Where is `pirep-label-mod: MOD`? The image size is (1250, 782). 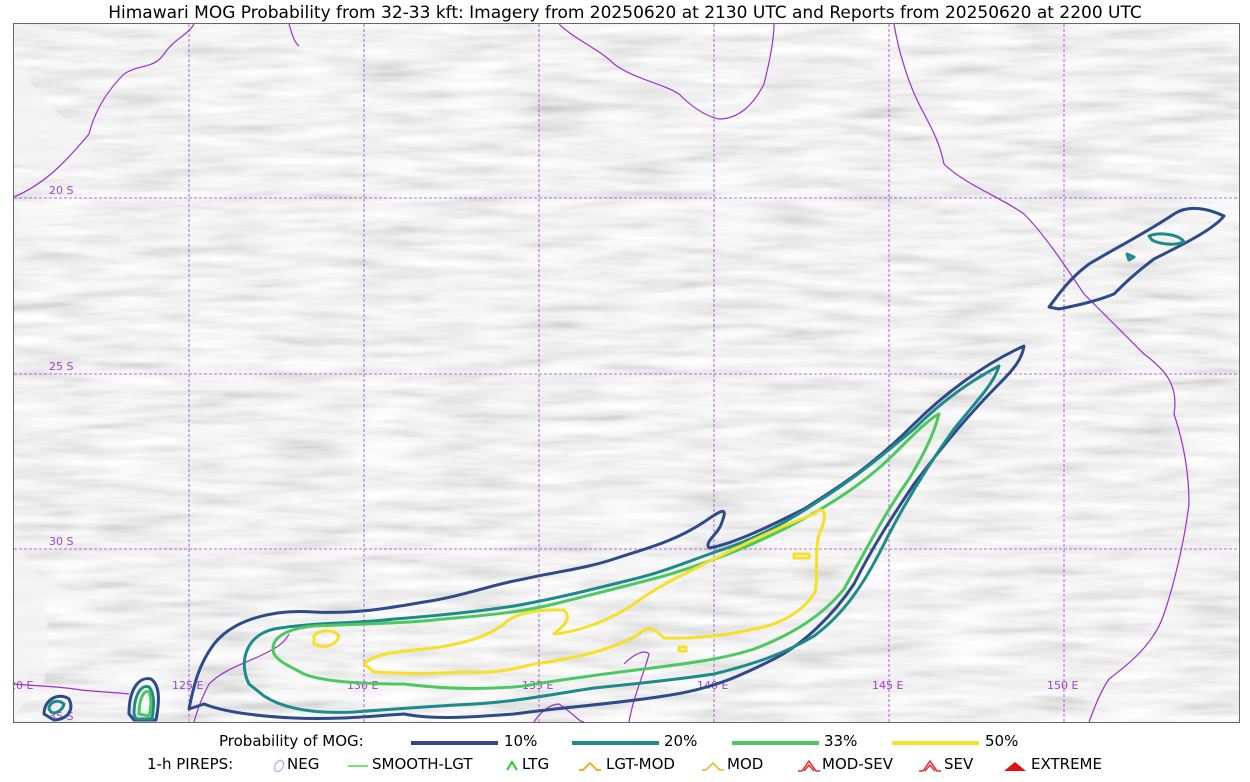
pirep-label-mod: MOD is located at coordinates (745, 764).